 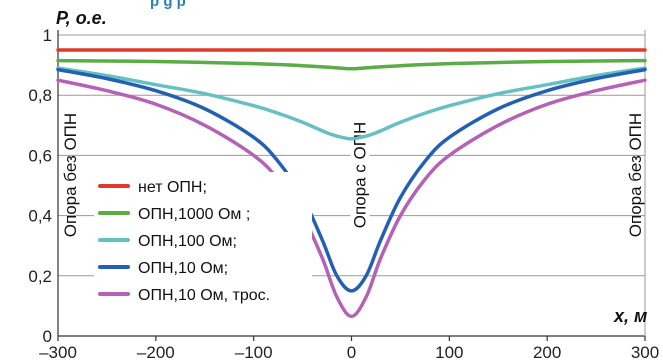 What do you see at coordinates (254, 352) in the screenshot?
I see `x-tick-label: –100` at bounding box center [254, 352].